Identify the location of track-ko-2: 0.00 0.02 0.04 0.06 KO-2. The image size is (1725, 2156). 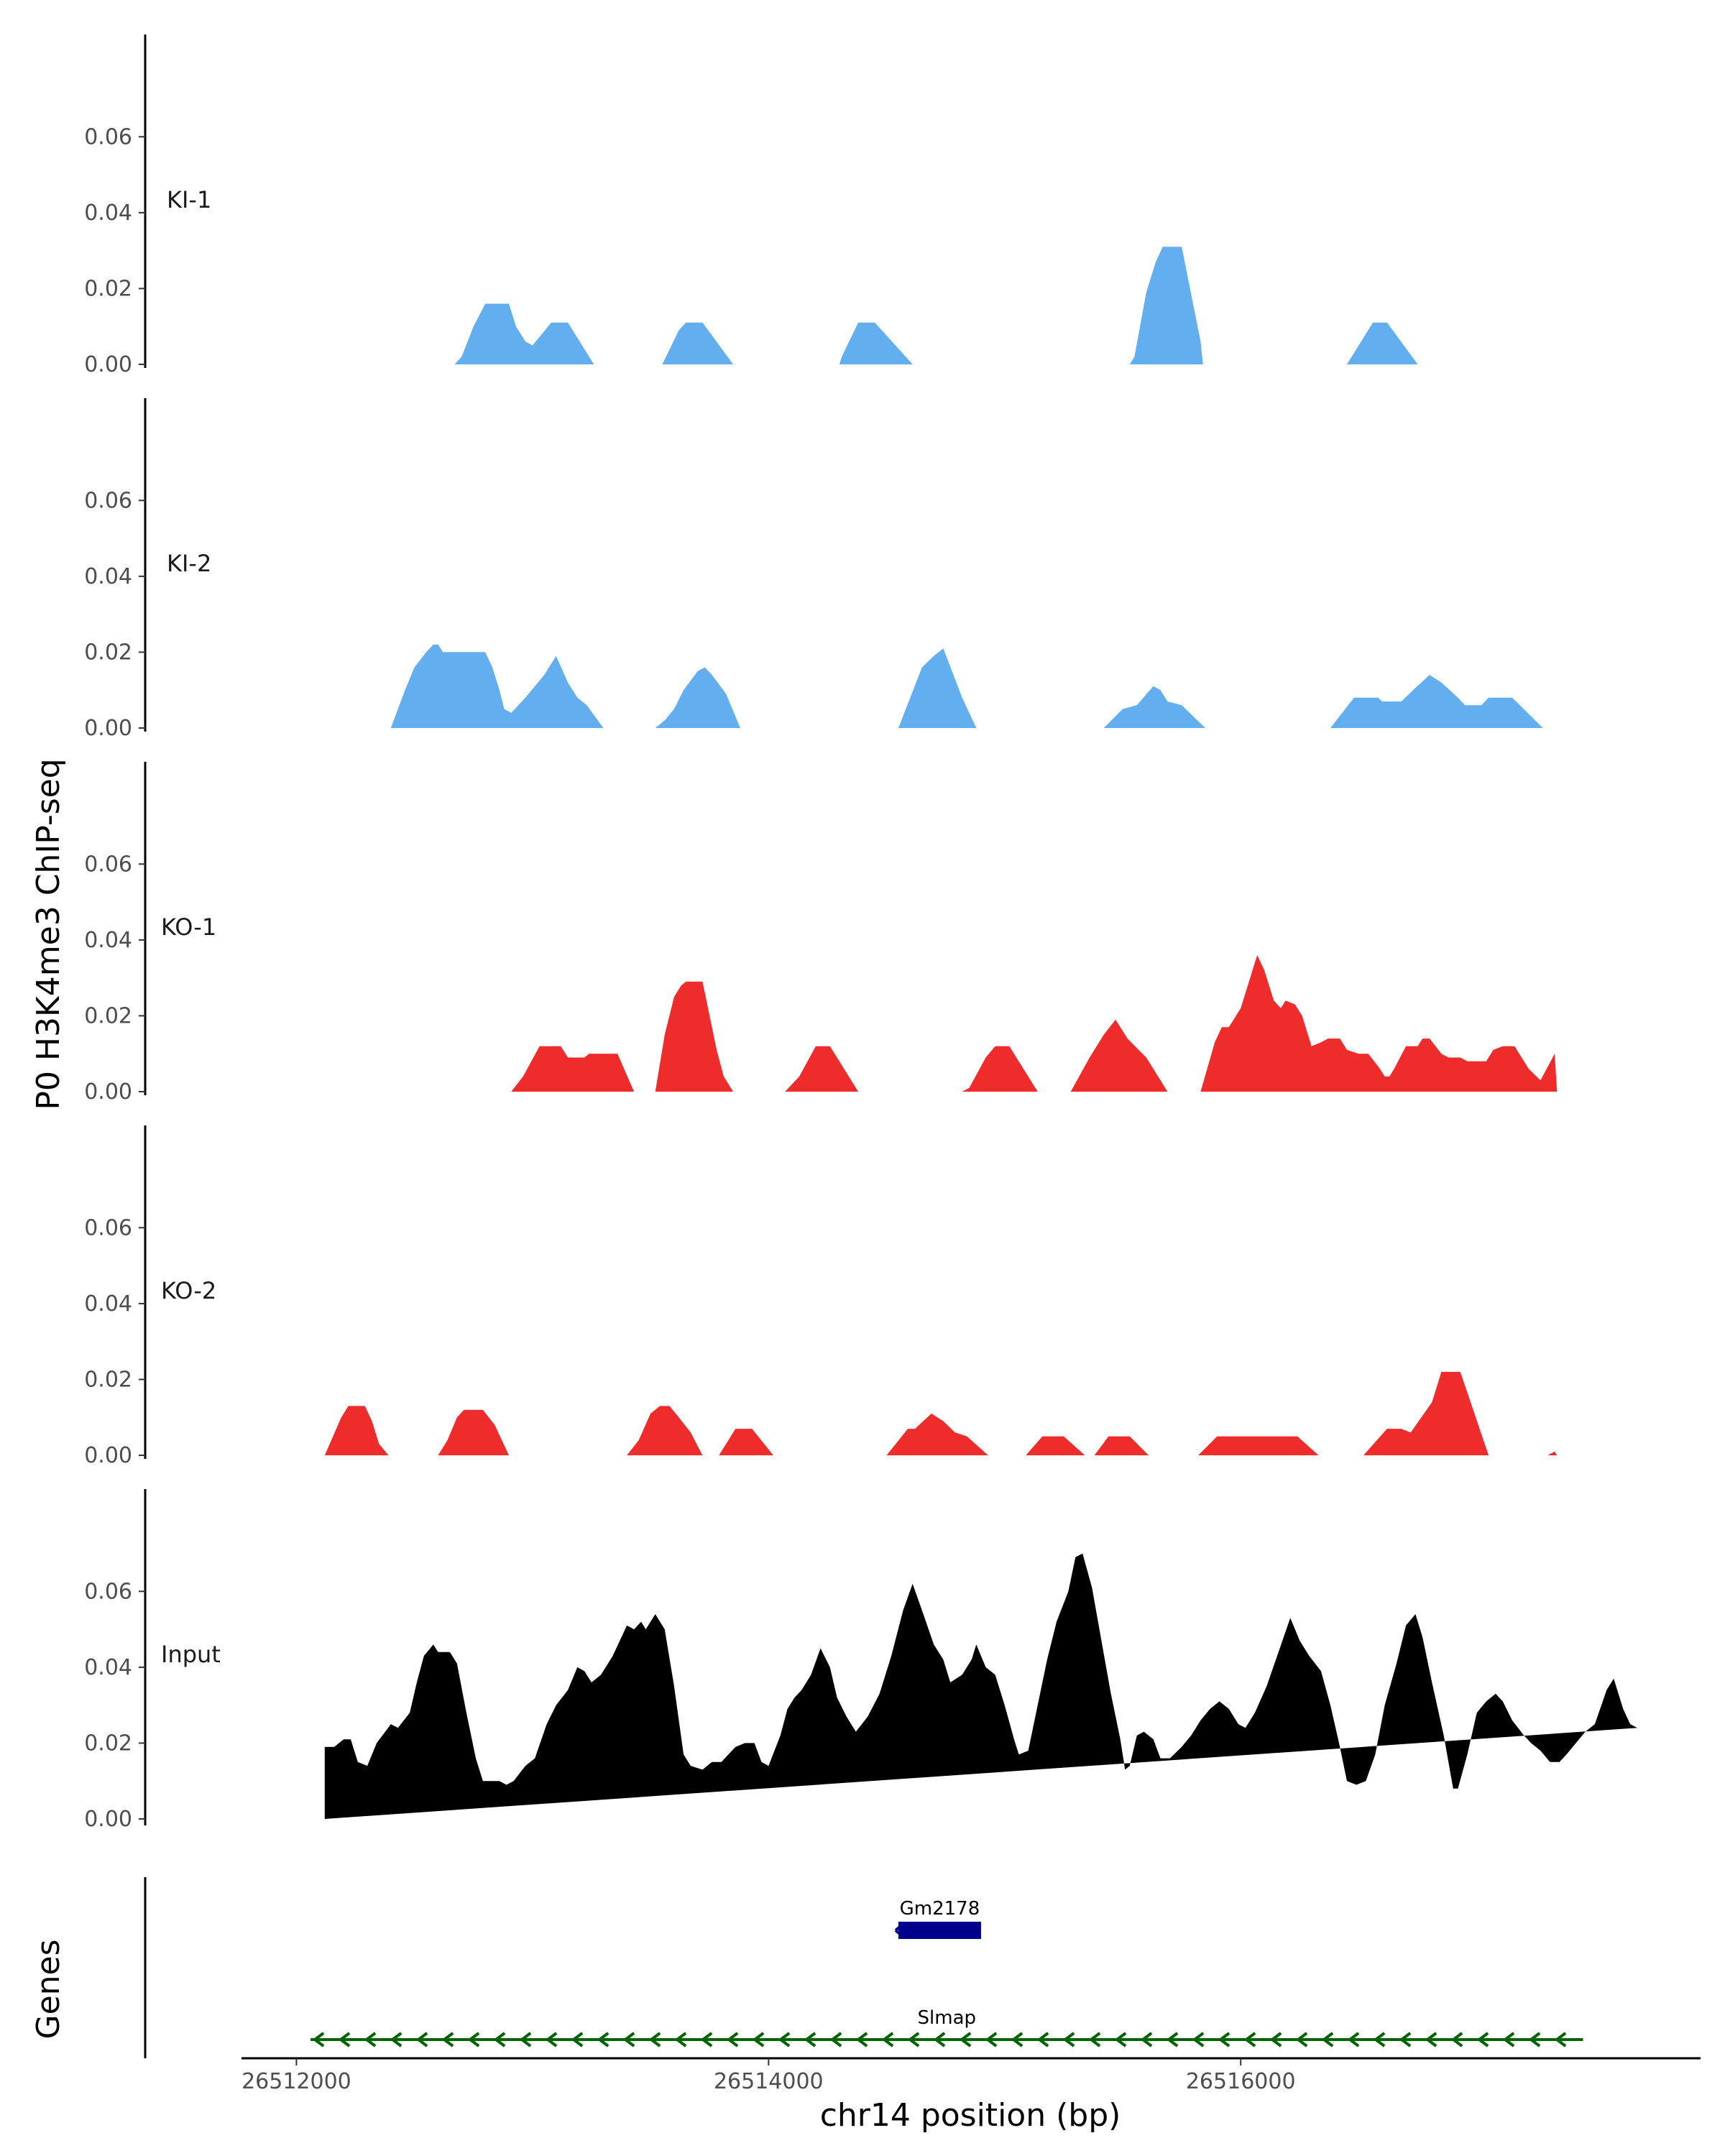
(821, 1296).